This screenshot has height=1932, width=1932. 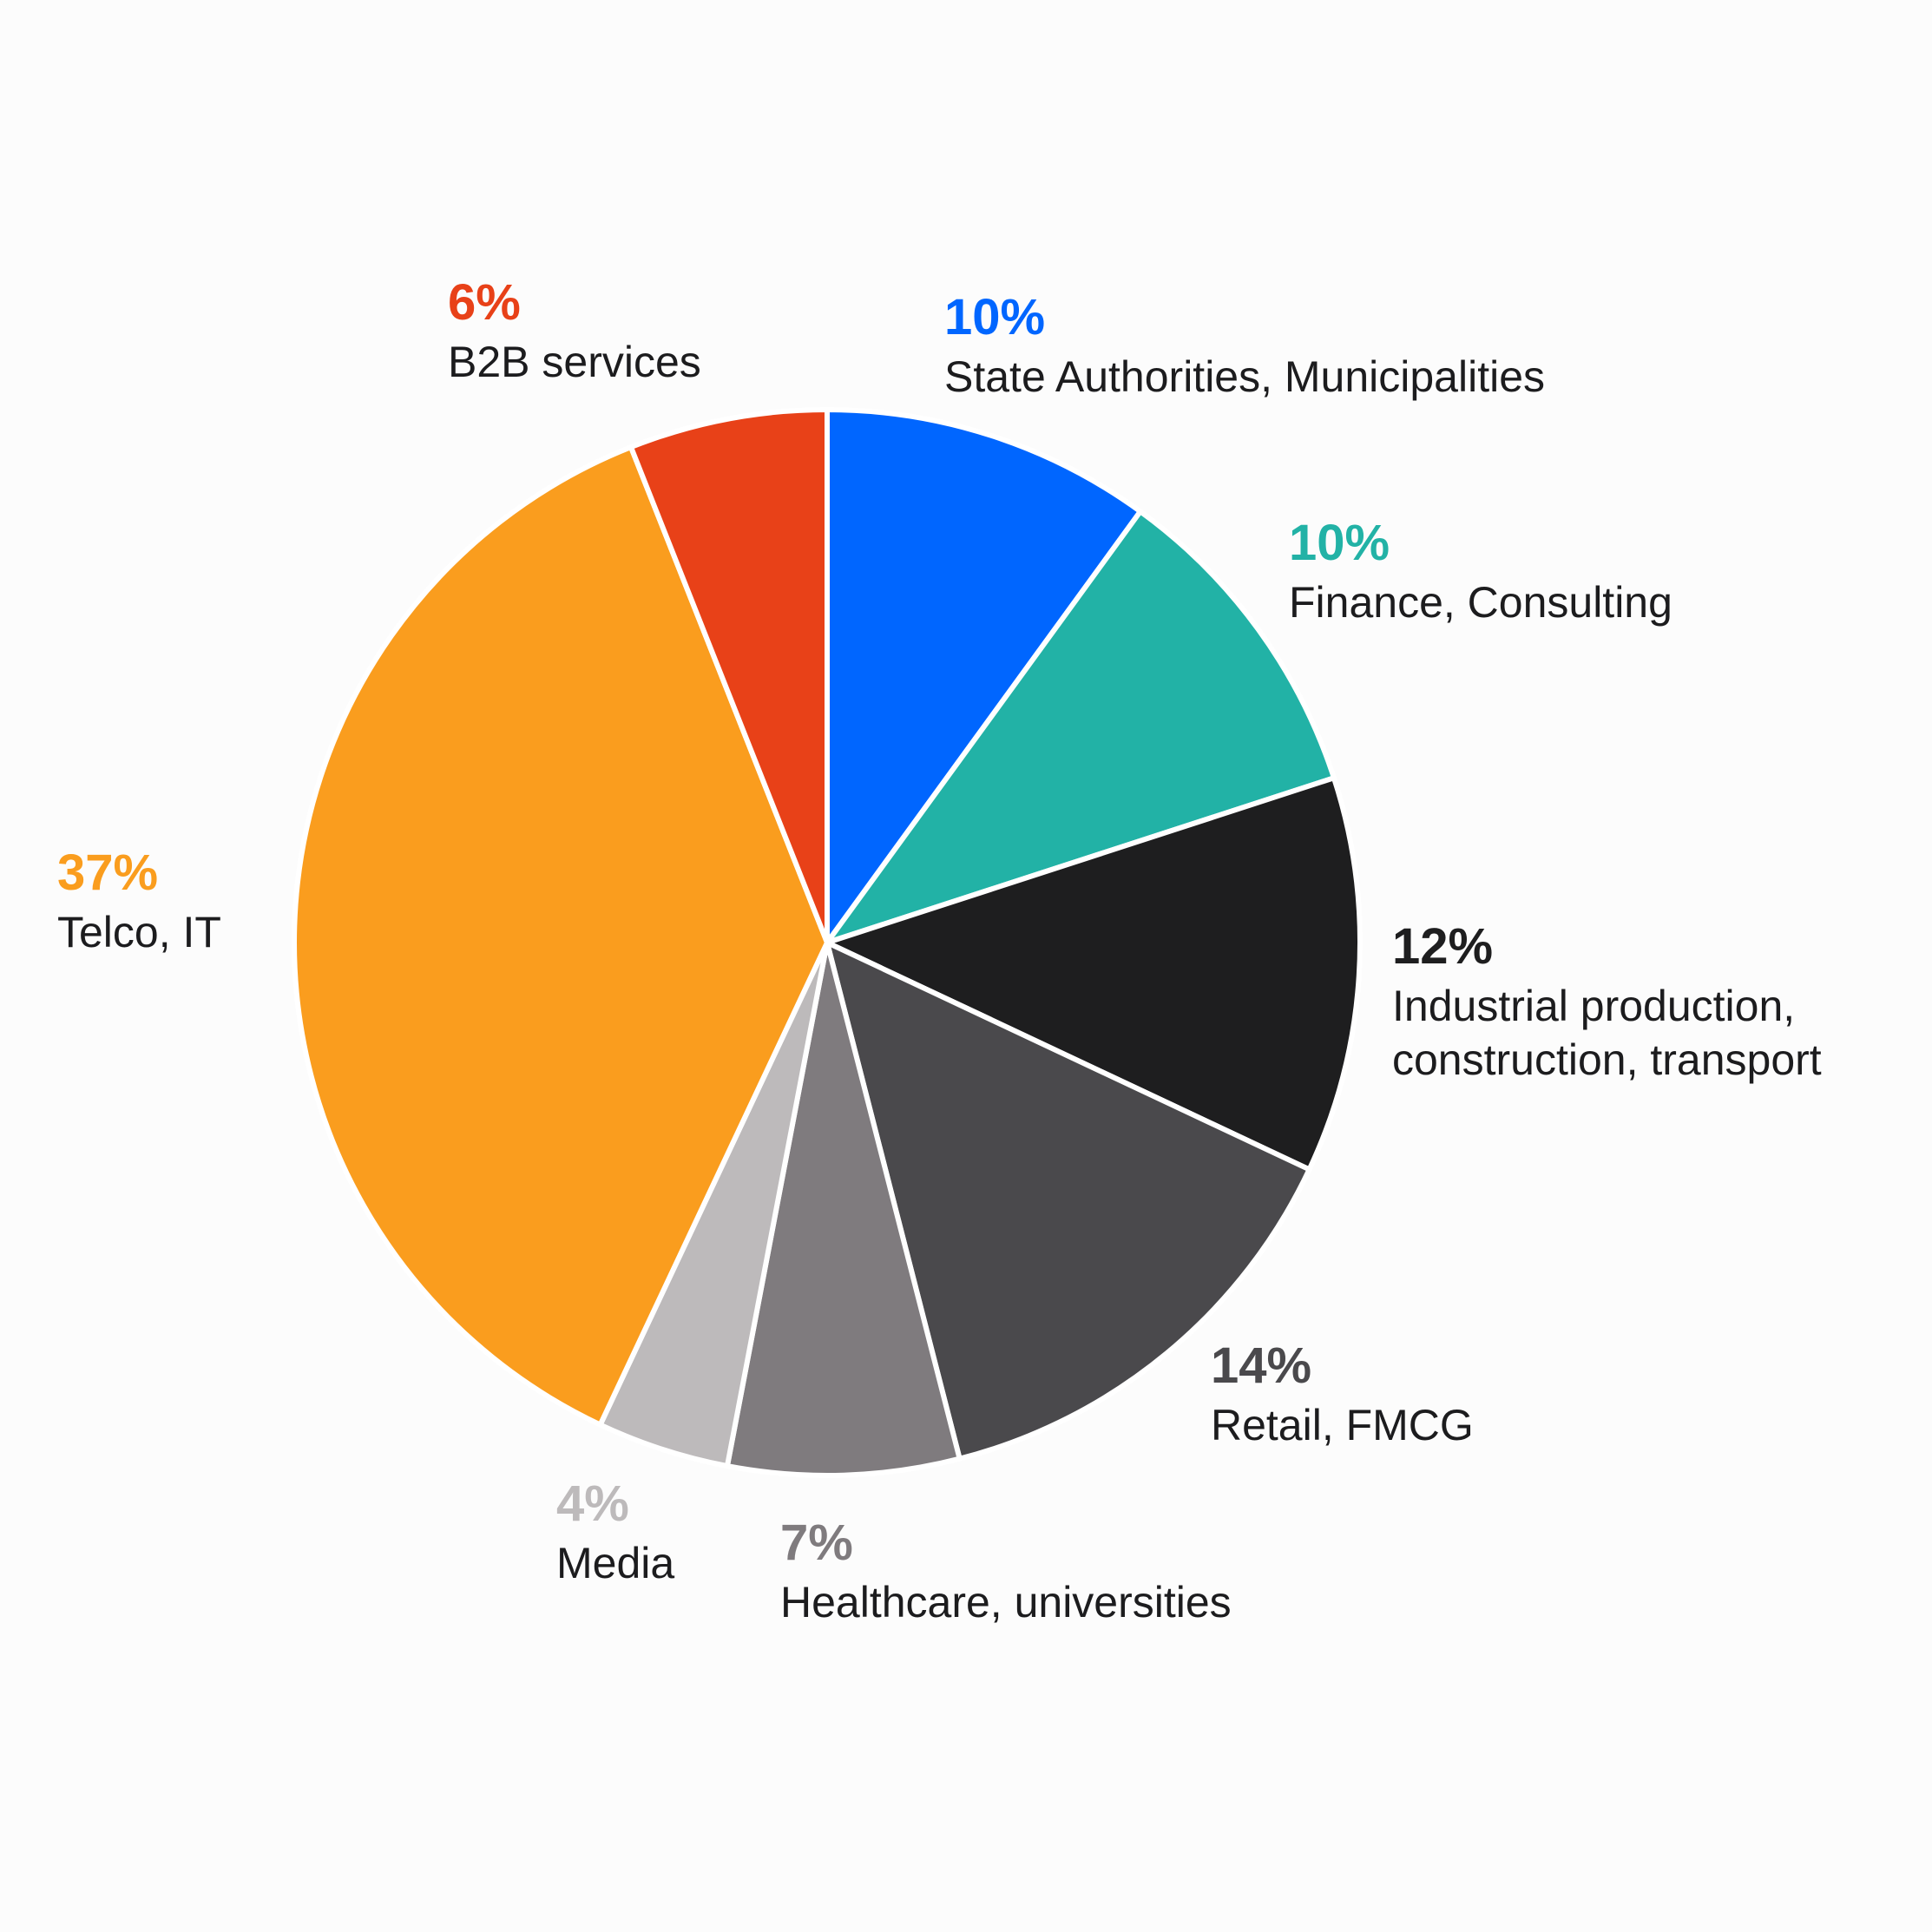 What do you see at coordinates (485, 302) in the screenshot?
I see `slice-value-label: 6%` at bounding box center [485, 302].